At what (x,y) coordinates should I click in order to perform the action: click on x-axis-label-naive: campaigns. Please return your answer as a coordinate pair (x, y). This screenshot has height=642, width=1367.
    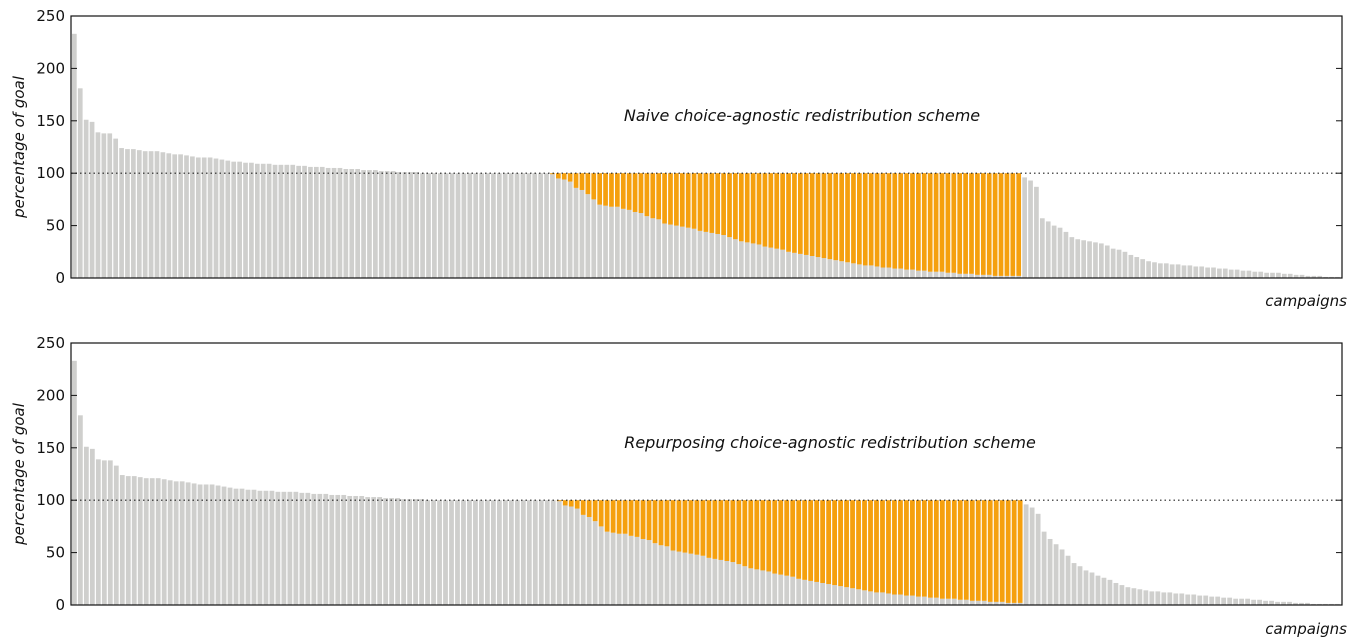
    Looking at the image, I should click on (1306, 301).